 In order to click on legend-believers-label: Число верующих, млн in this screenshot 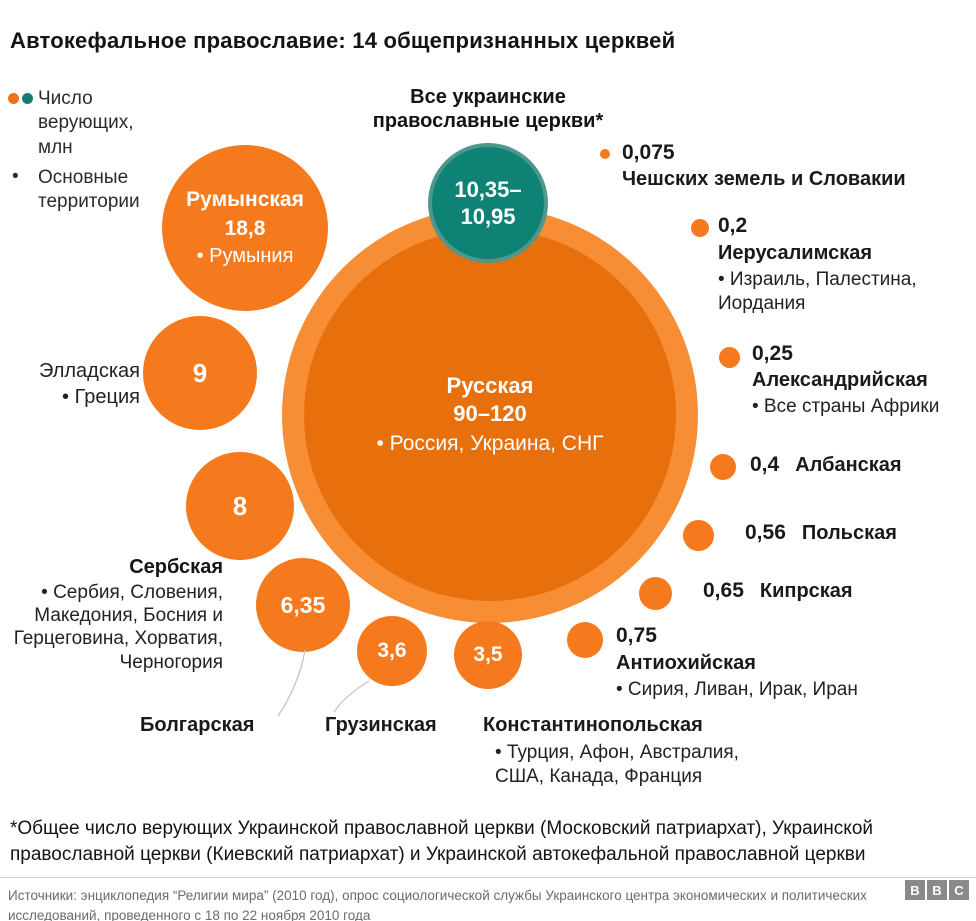, I will do `click(86, 123)`.